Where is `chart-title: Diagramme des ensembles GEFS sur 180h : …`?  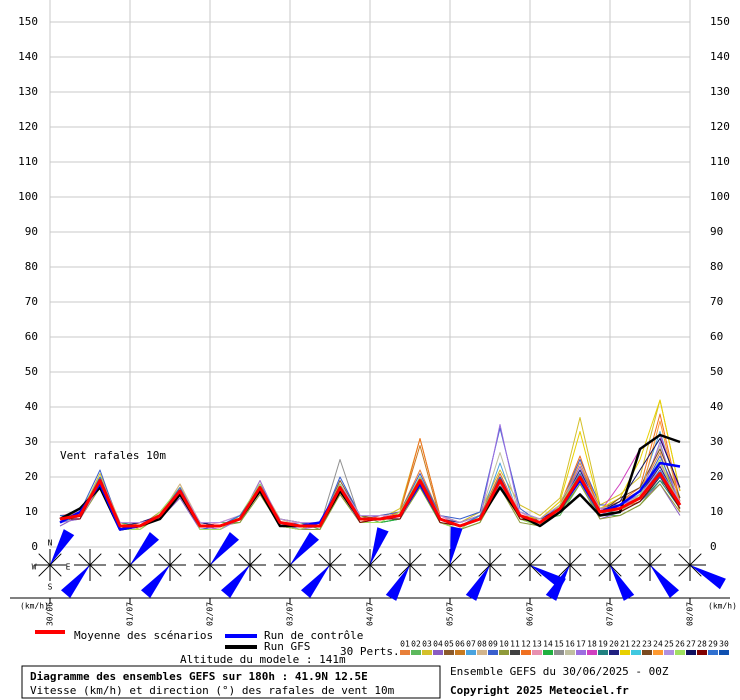
chart-title: Diagramme des ensembles GEFS sur 180h : … is located at coordinates (199, 676).